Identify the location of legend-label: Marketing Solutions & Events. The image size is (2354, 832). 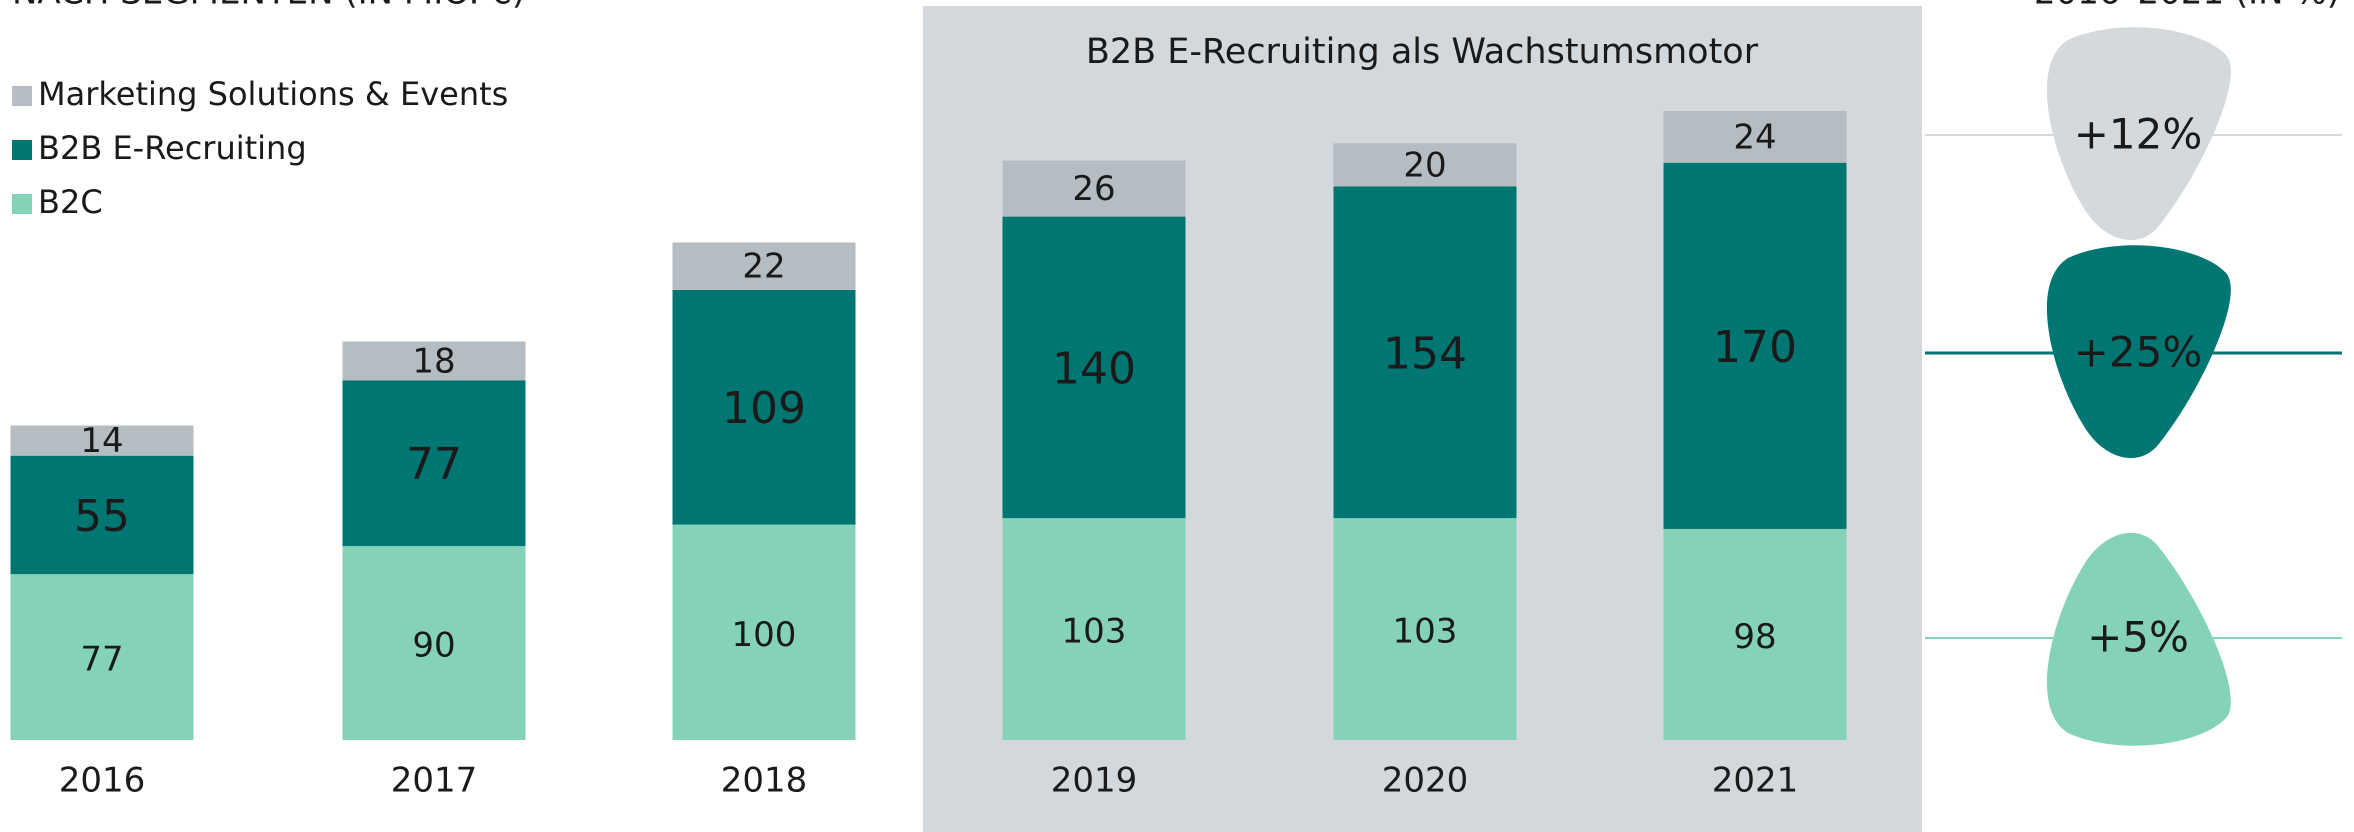
(273, 94).